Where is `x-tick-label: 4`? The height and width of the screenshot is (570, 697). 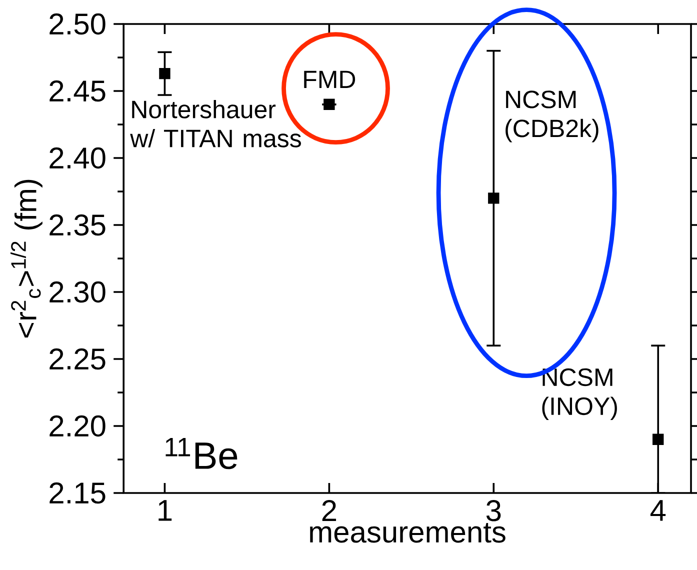
x-tick-label: 4 is located at coordinates (658, 510).